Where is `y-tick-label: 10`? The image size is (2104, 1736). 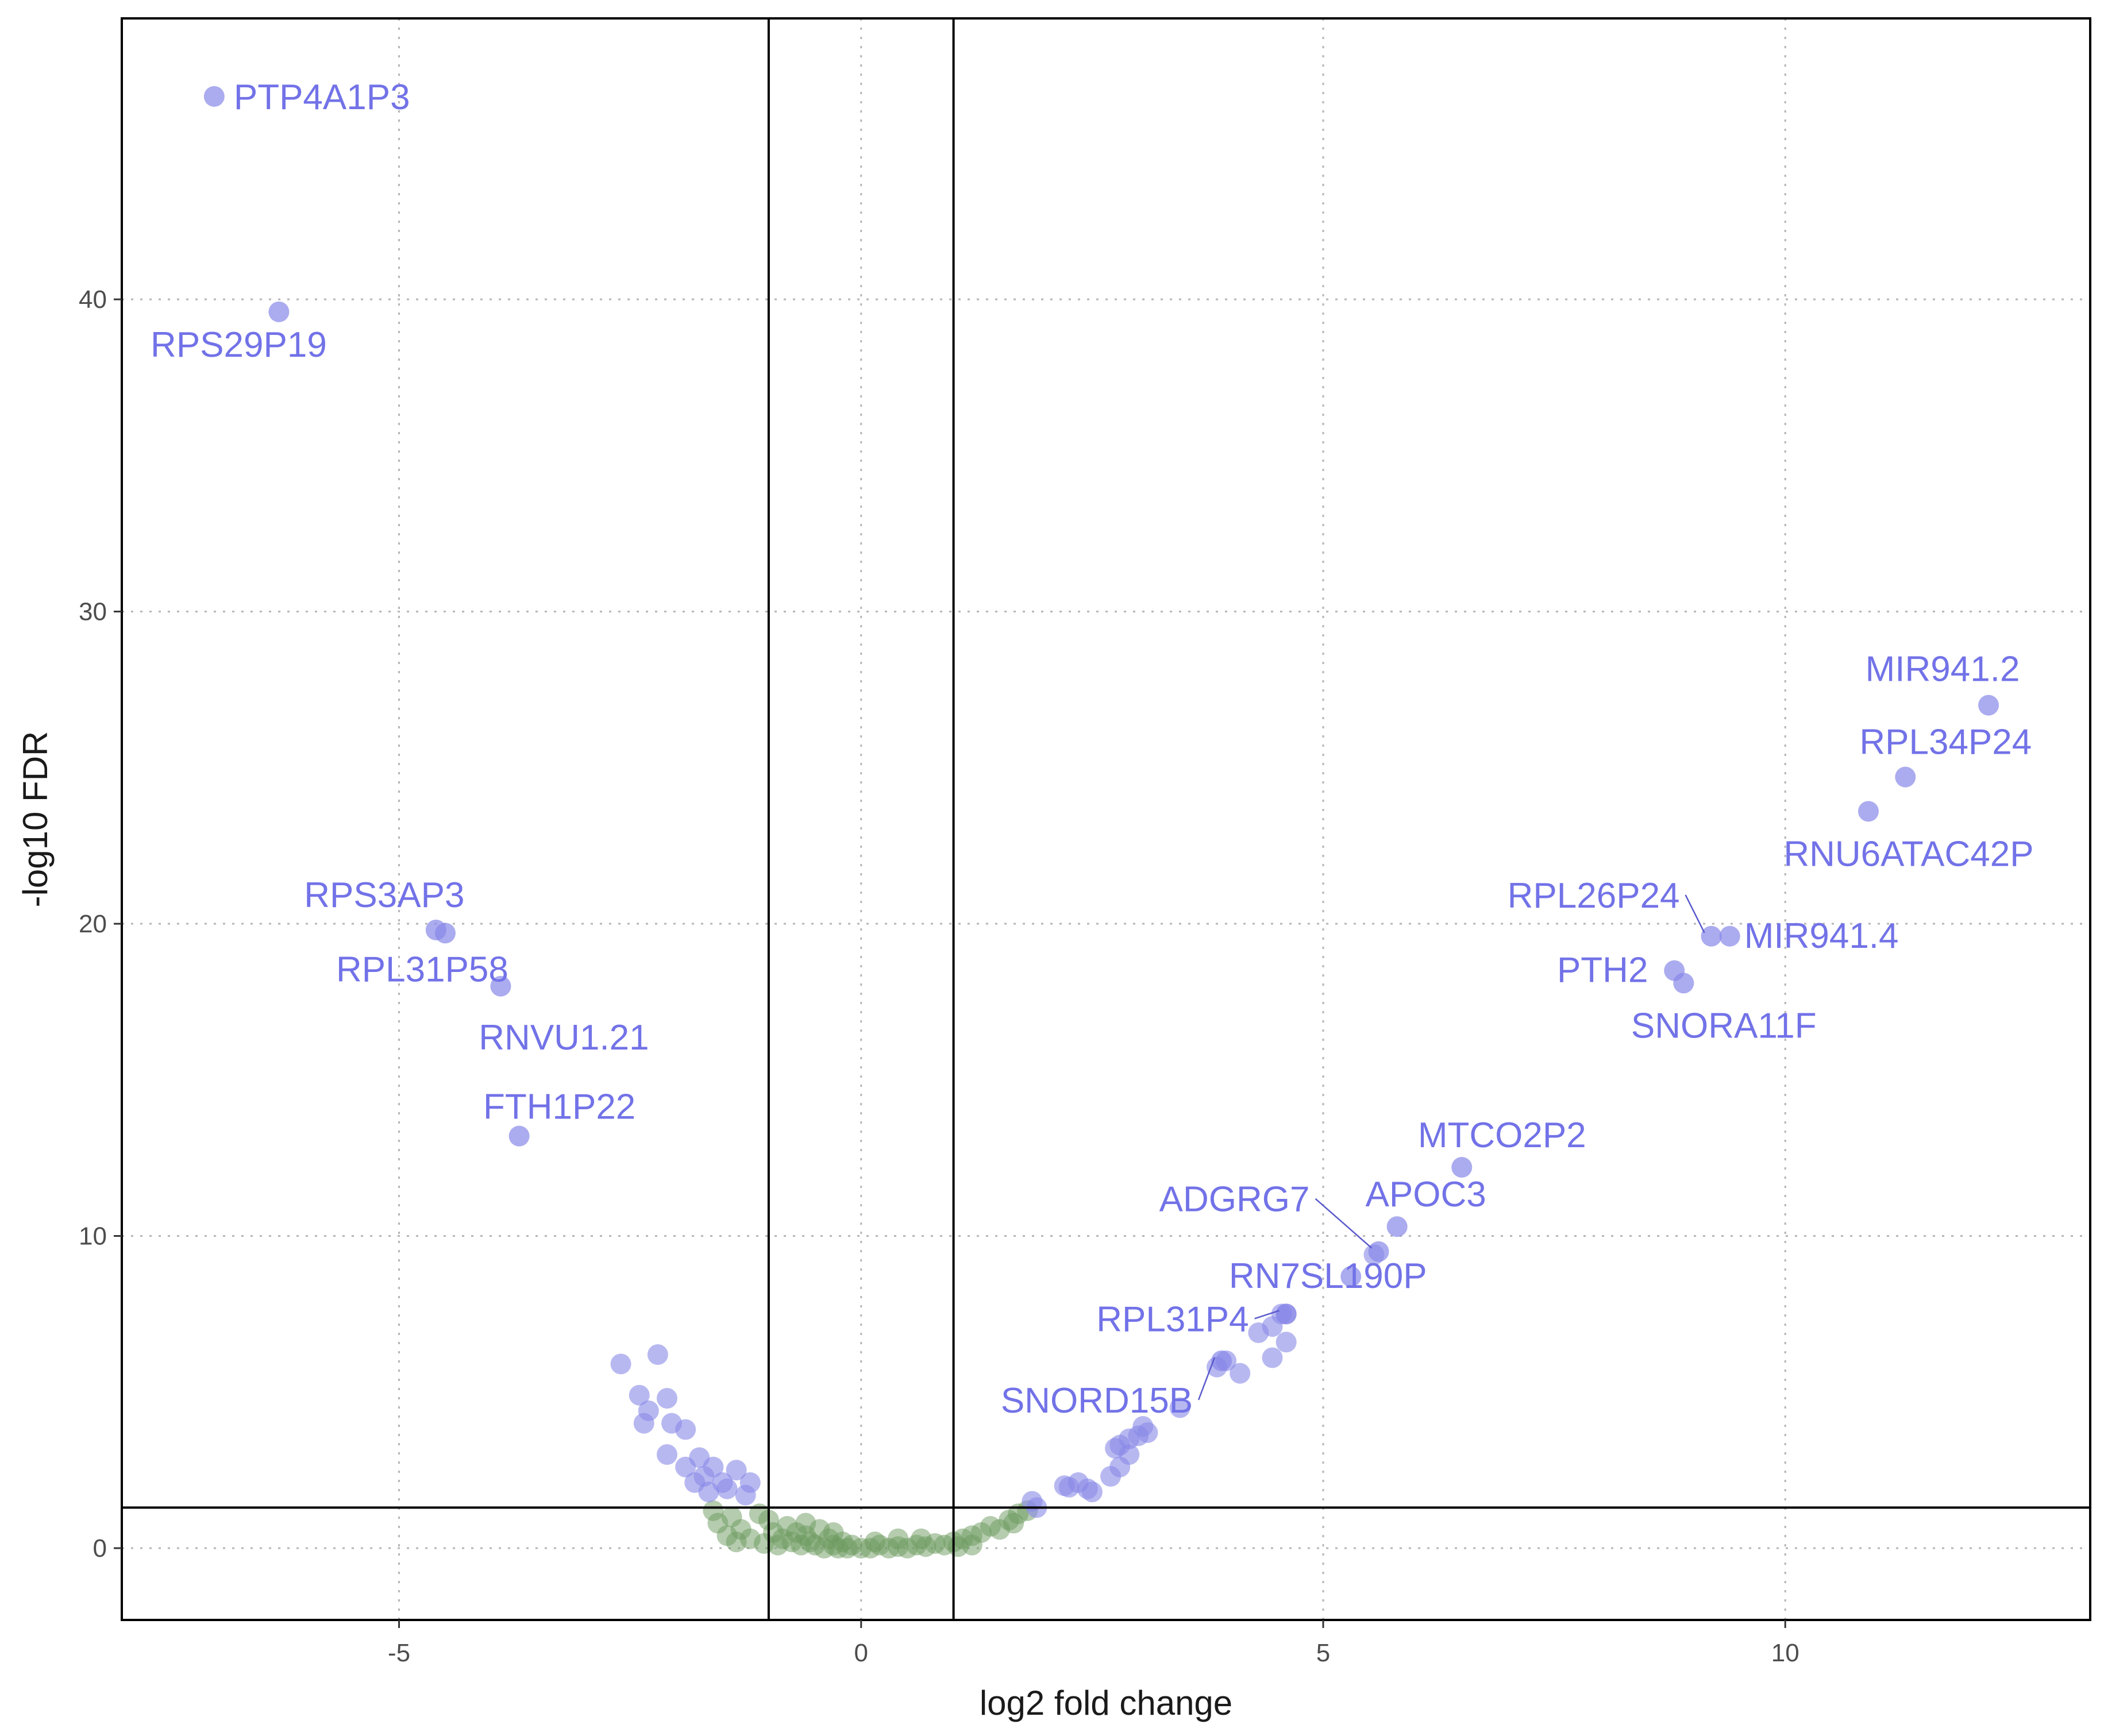 y-tick-label: 10 is located at coordinates (93, 1236).